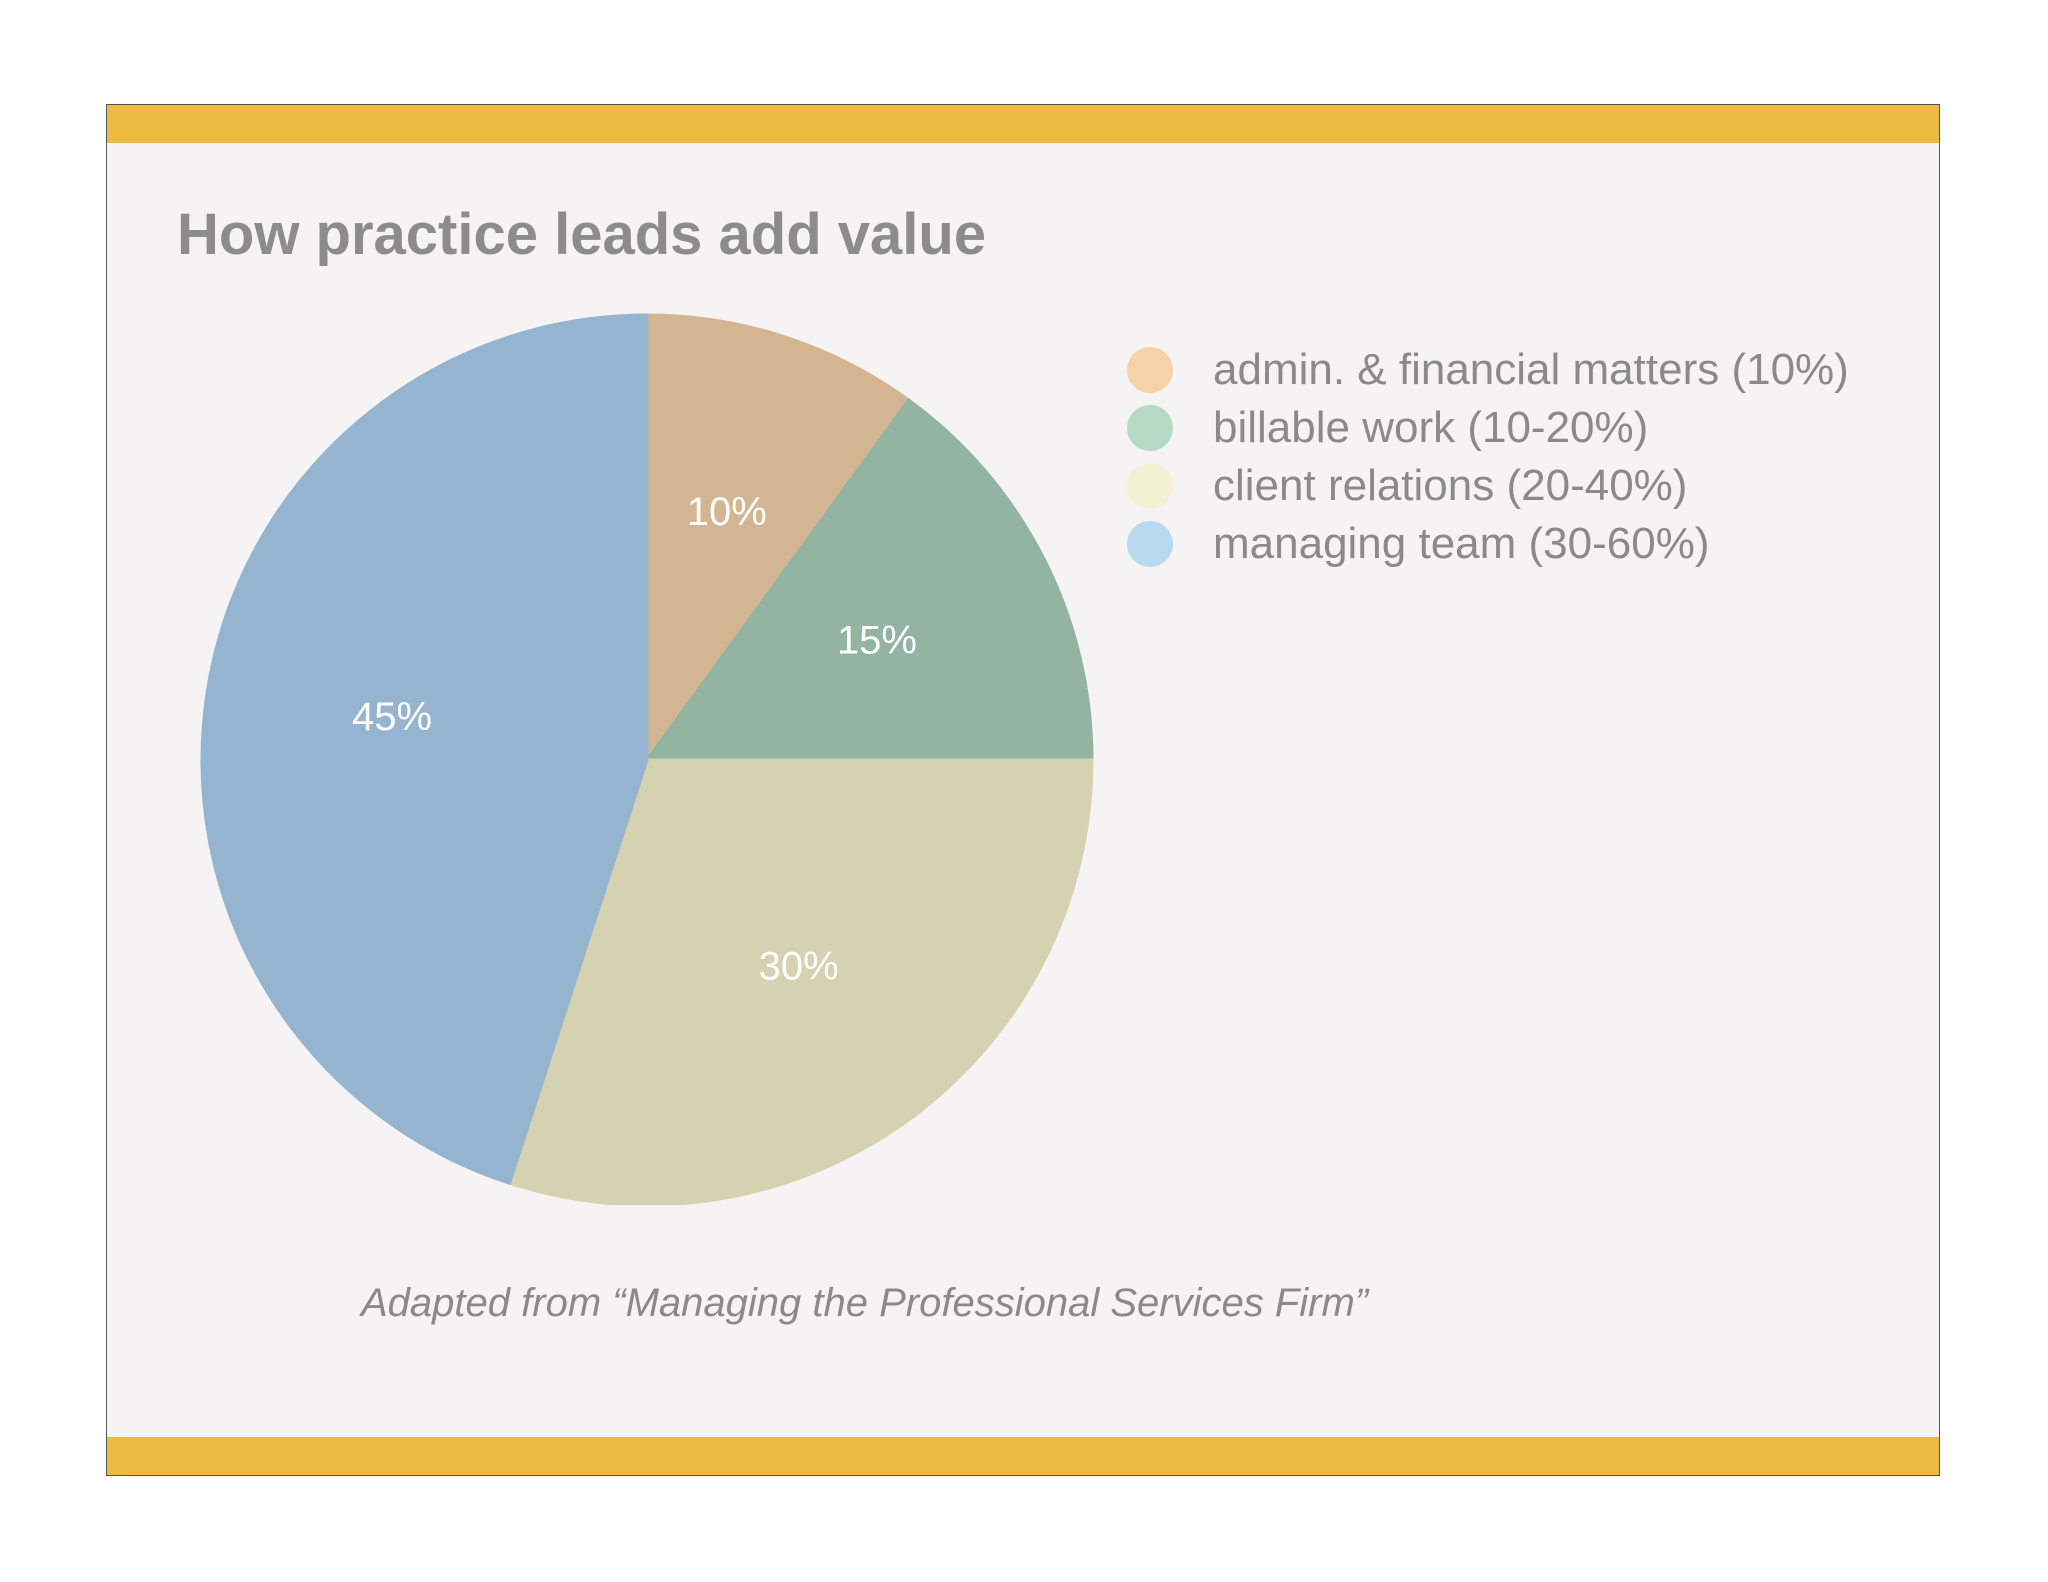  I want to click on pie-data-label: 10%, so click(727, 512).